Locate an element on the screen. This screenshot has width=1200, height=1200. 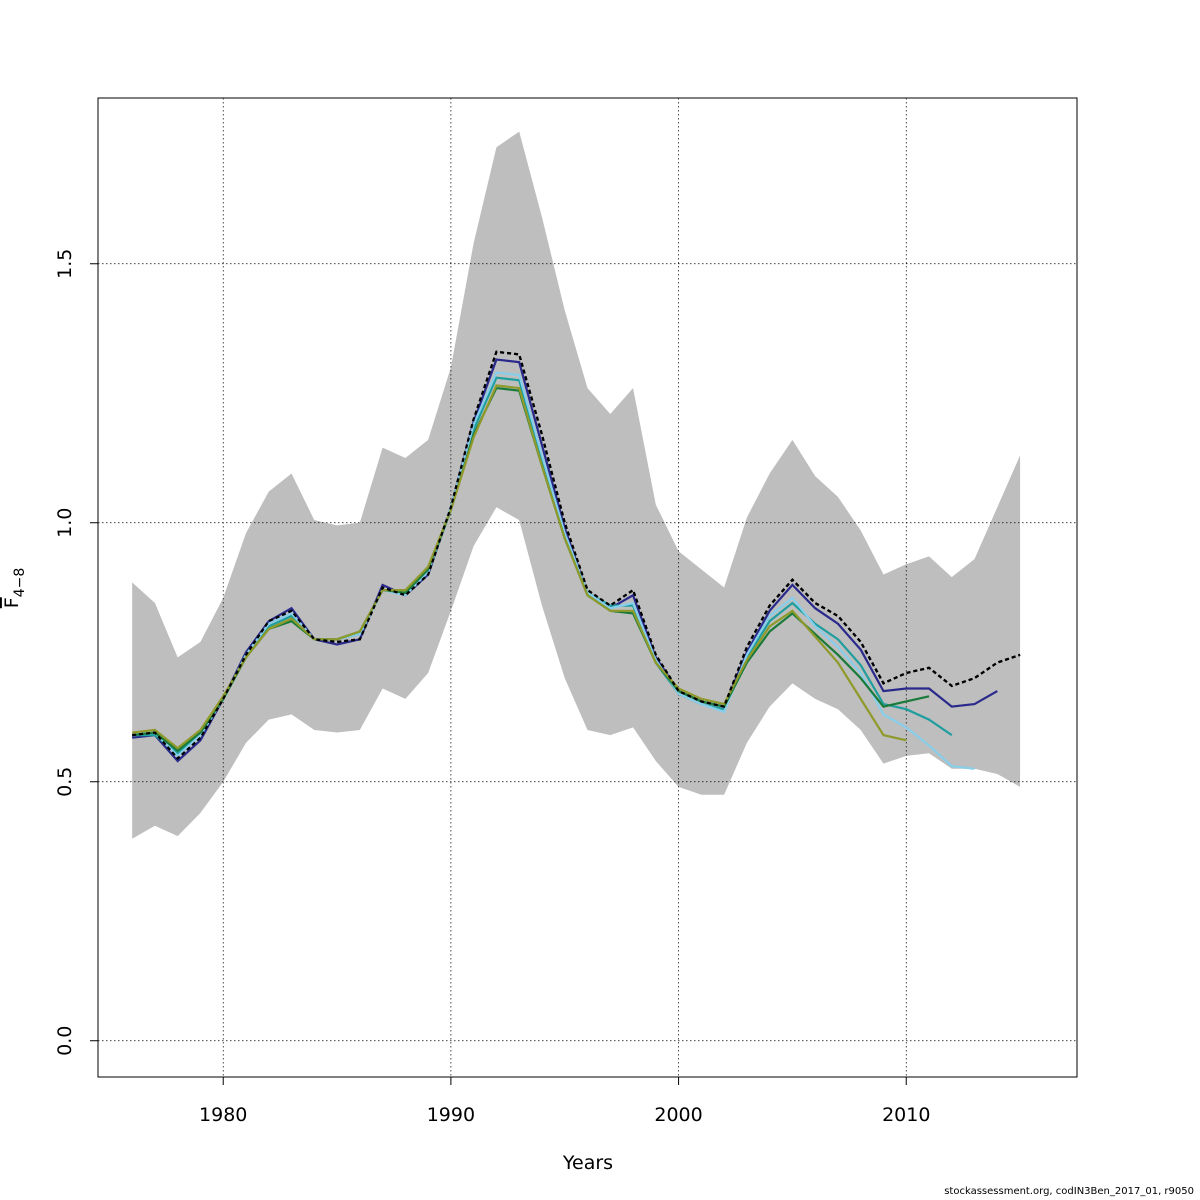
y-tick-label-1: 0.5 is located at coordinates (65, 782).